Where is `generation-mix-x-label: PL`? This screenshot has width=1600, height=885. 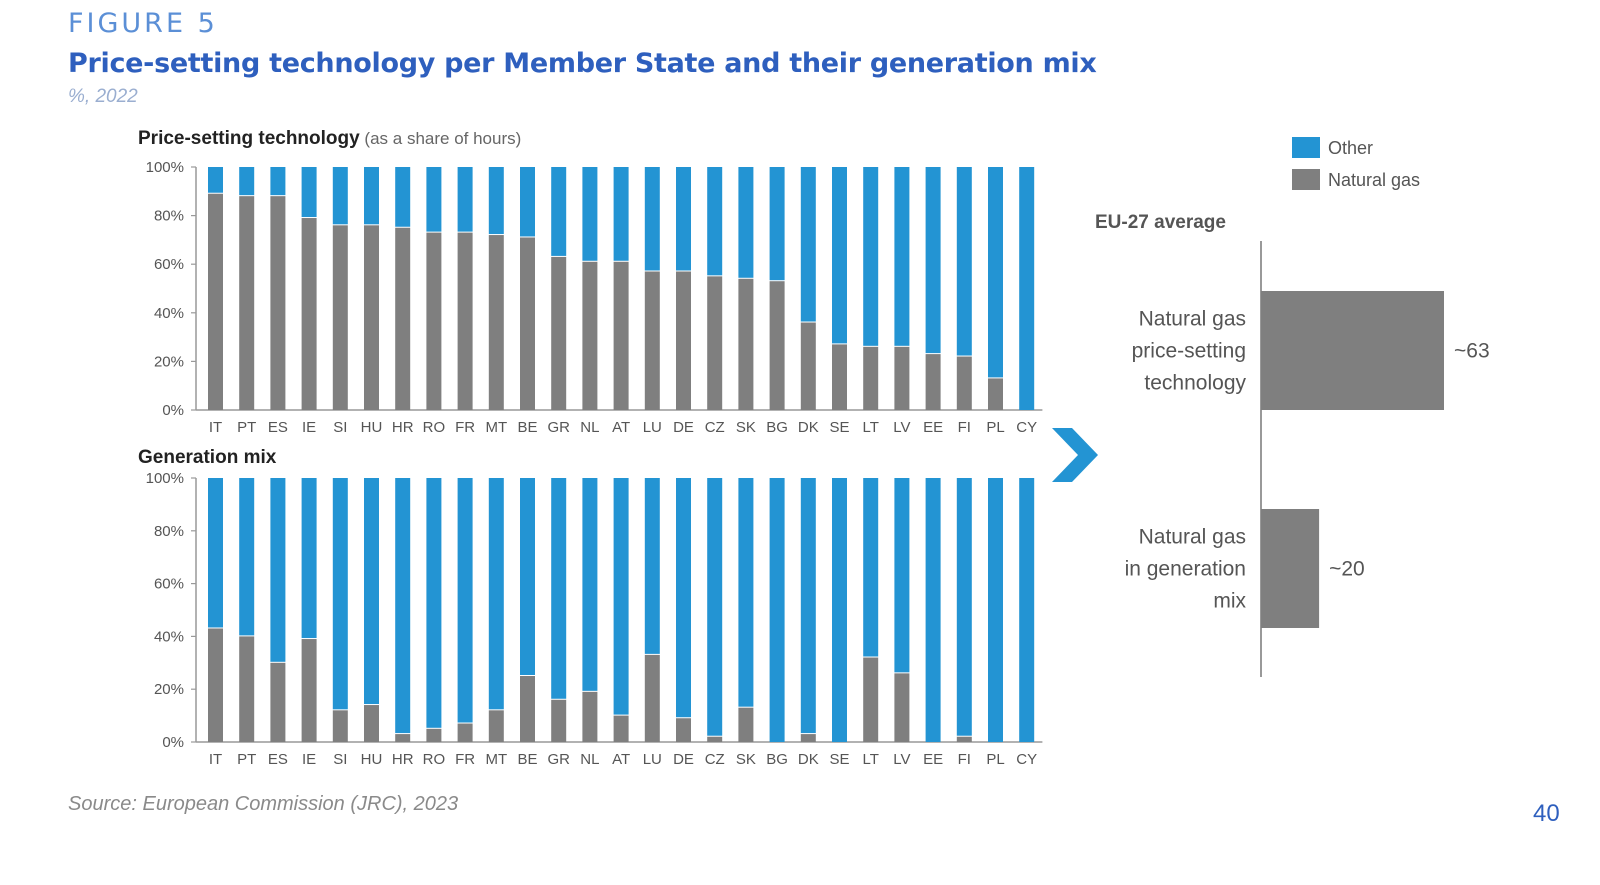
generation-mix-x-label: PL is located at coordinates (995, 759).